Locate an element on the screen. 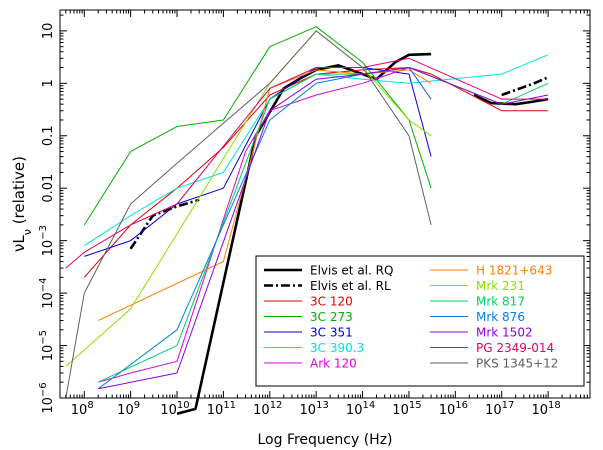  x-axis-label: Log Frequency (Hz) is located at coordinates (324, 440).